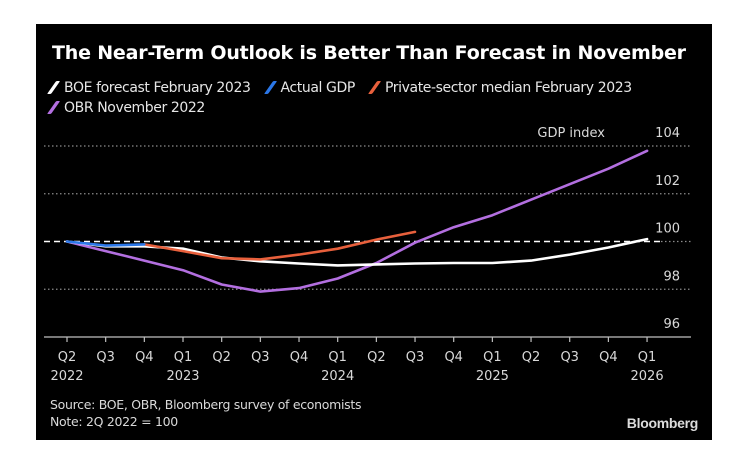  I want to click on bloomberg-logo: Bloomberg, so click(662, 423).